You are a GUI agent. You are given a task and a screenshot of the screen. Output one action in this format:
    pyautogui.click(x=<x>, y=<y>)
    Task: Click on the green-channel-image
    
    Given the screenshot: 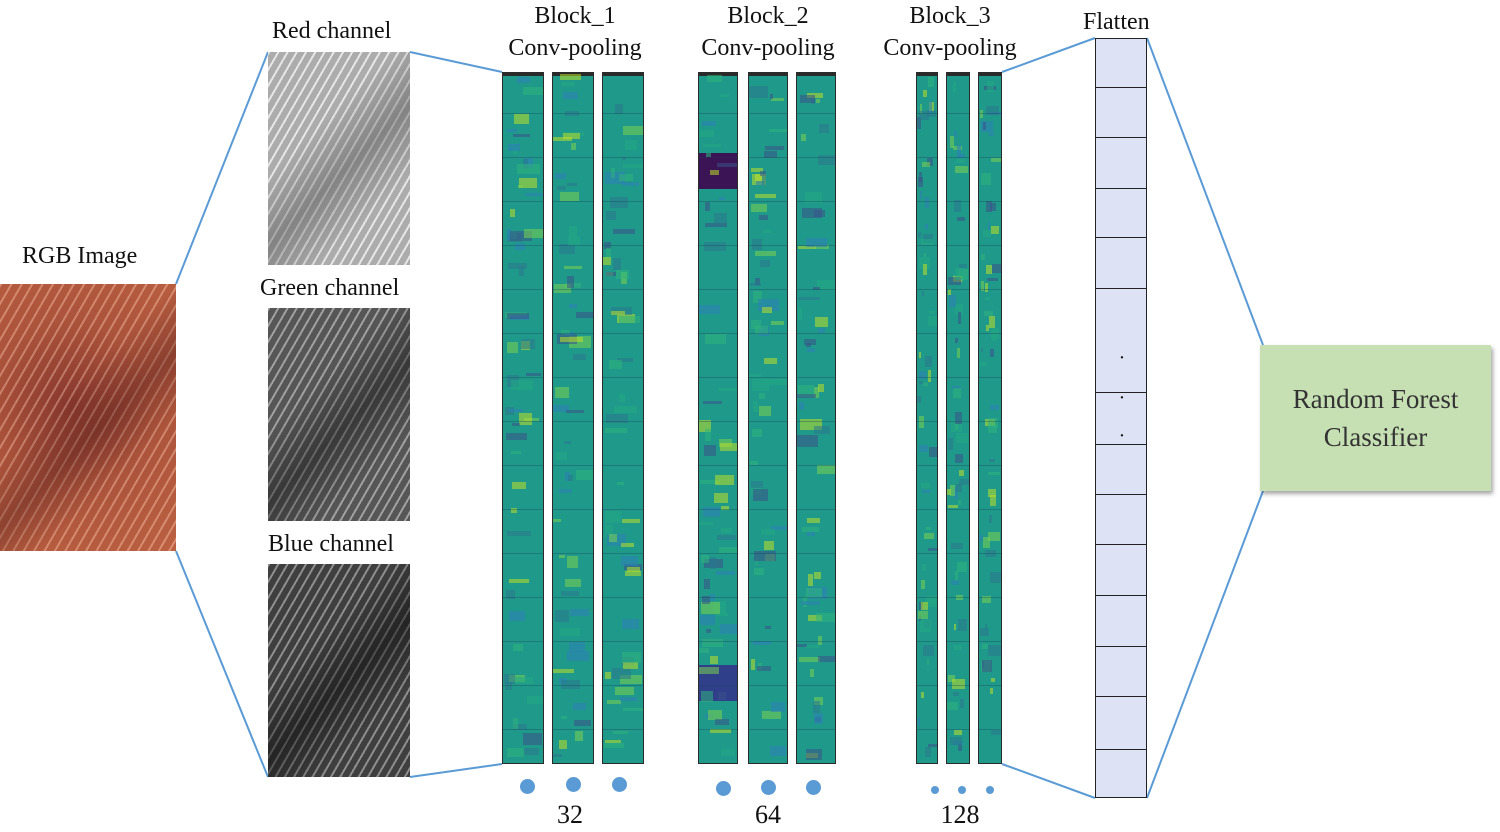 What is the action you would take?
    pyautogui.click(x=339, y=414)
    